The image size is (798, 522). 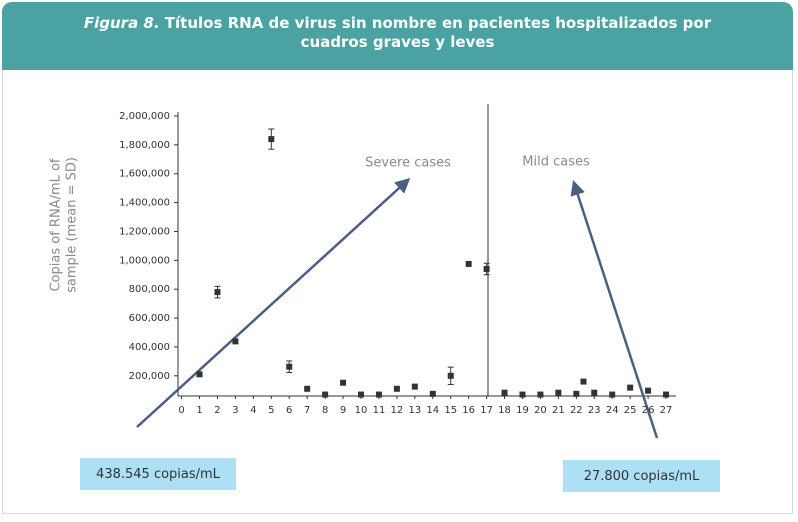 What do you see at coordinates (144, 174) in the screenshot?
I see `y-tick-label: 1,600,000` at bounding box center [144, 174].